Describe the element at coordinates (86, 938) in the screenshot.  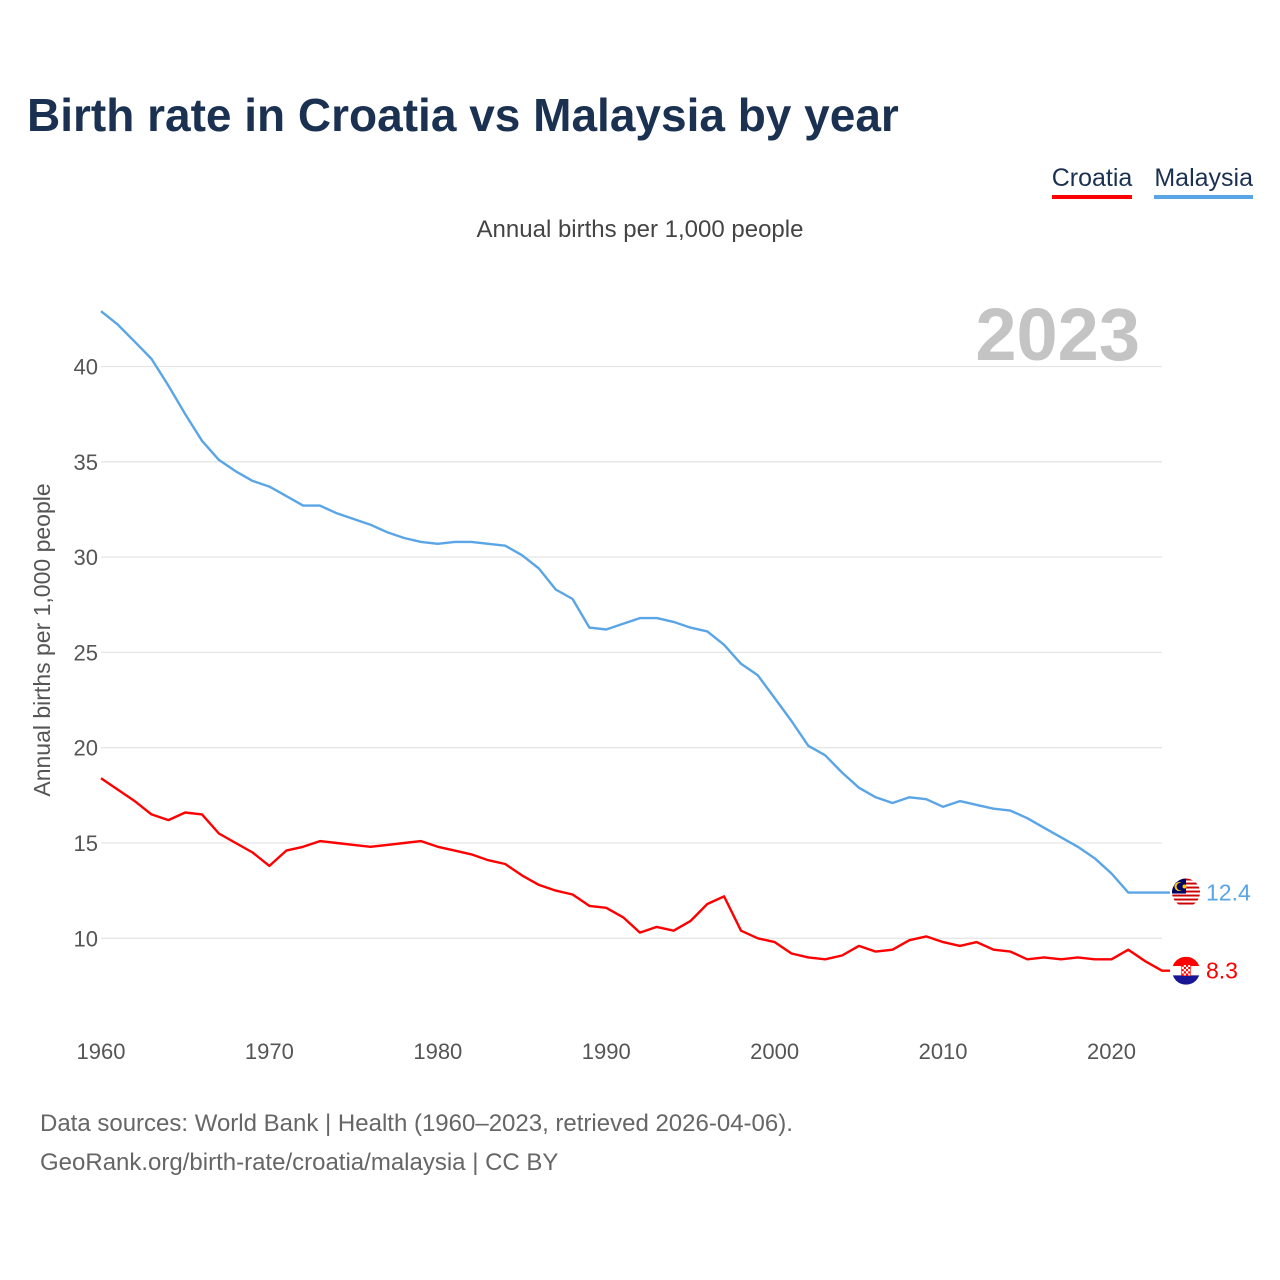
I see `y-tick-label: 10` at that location.